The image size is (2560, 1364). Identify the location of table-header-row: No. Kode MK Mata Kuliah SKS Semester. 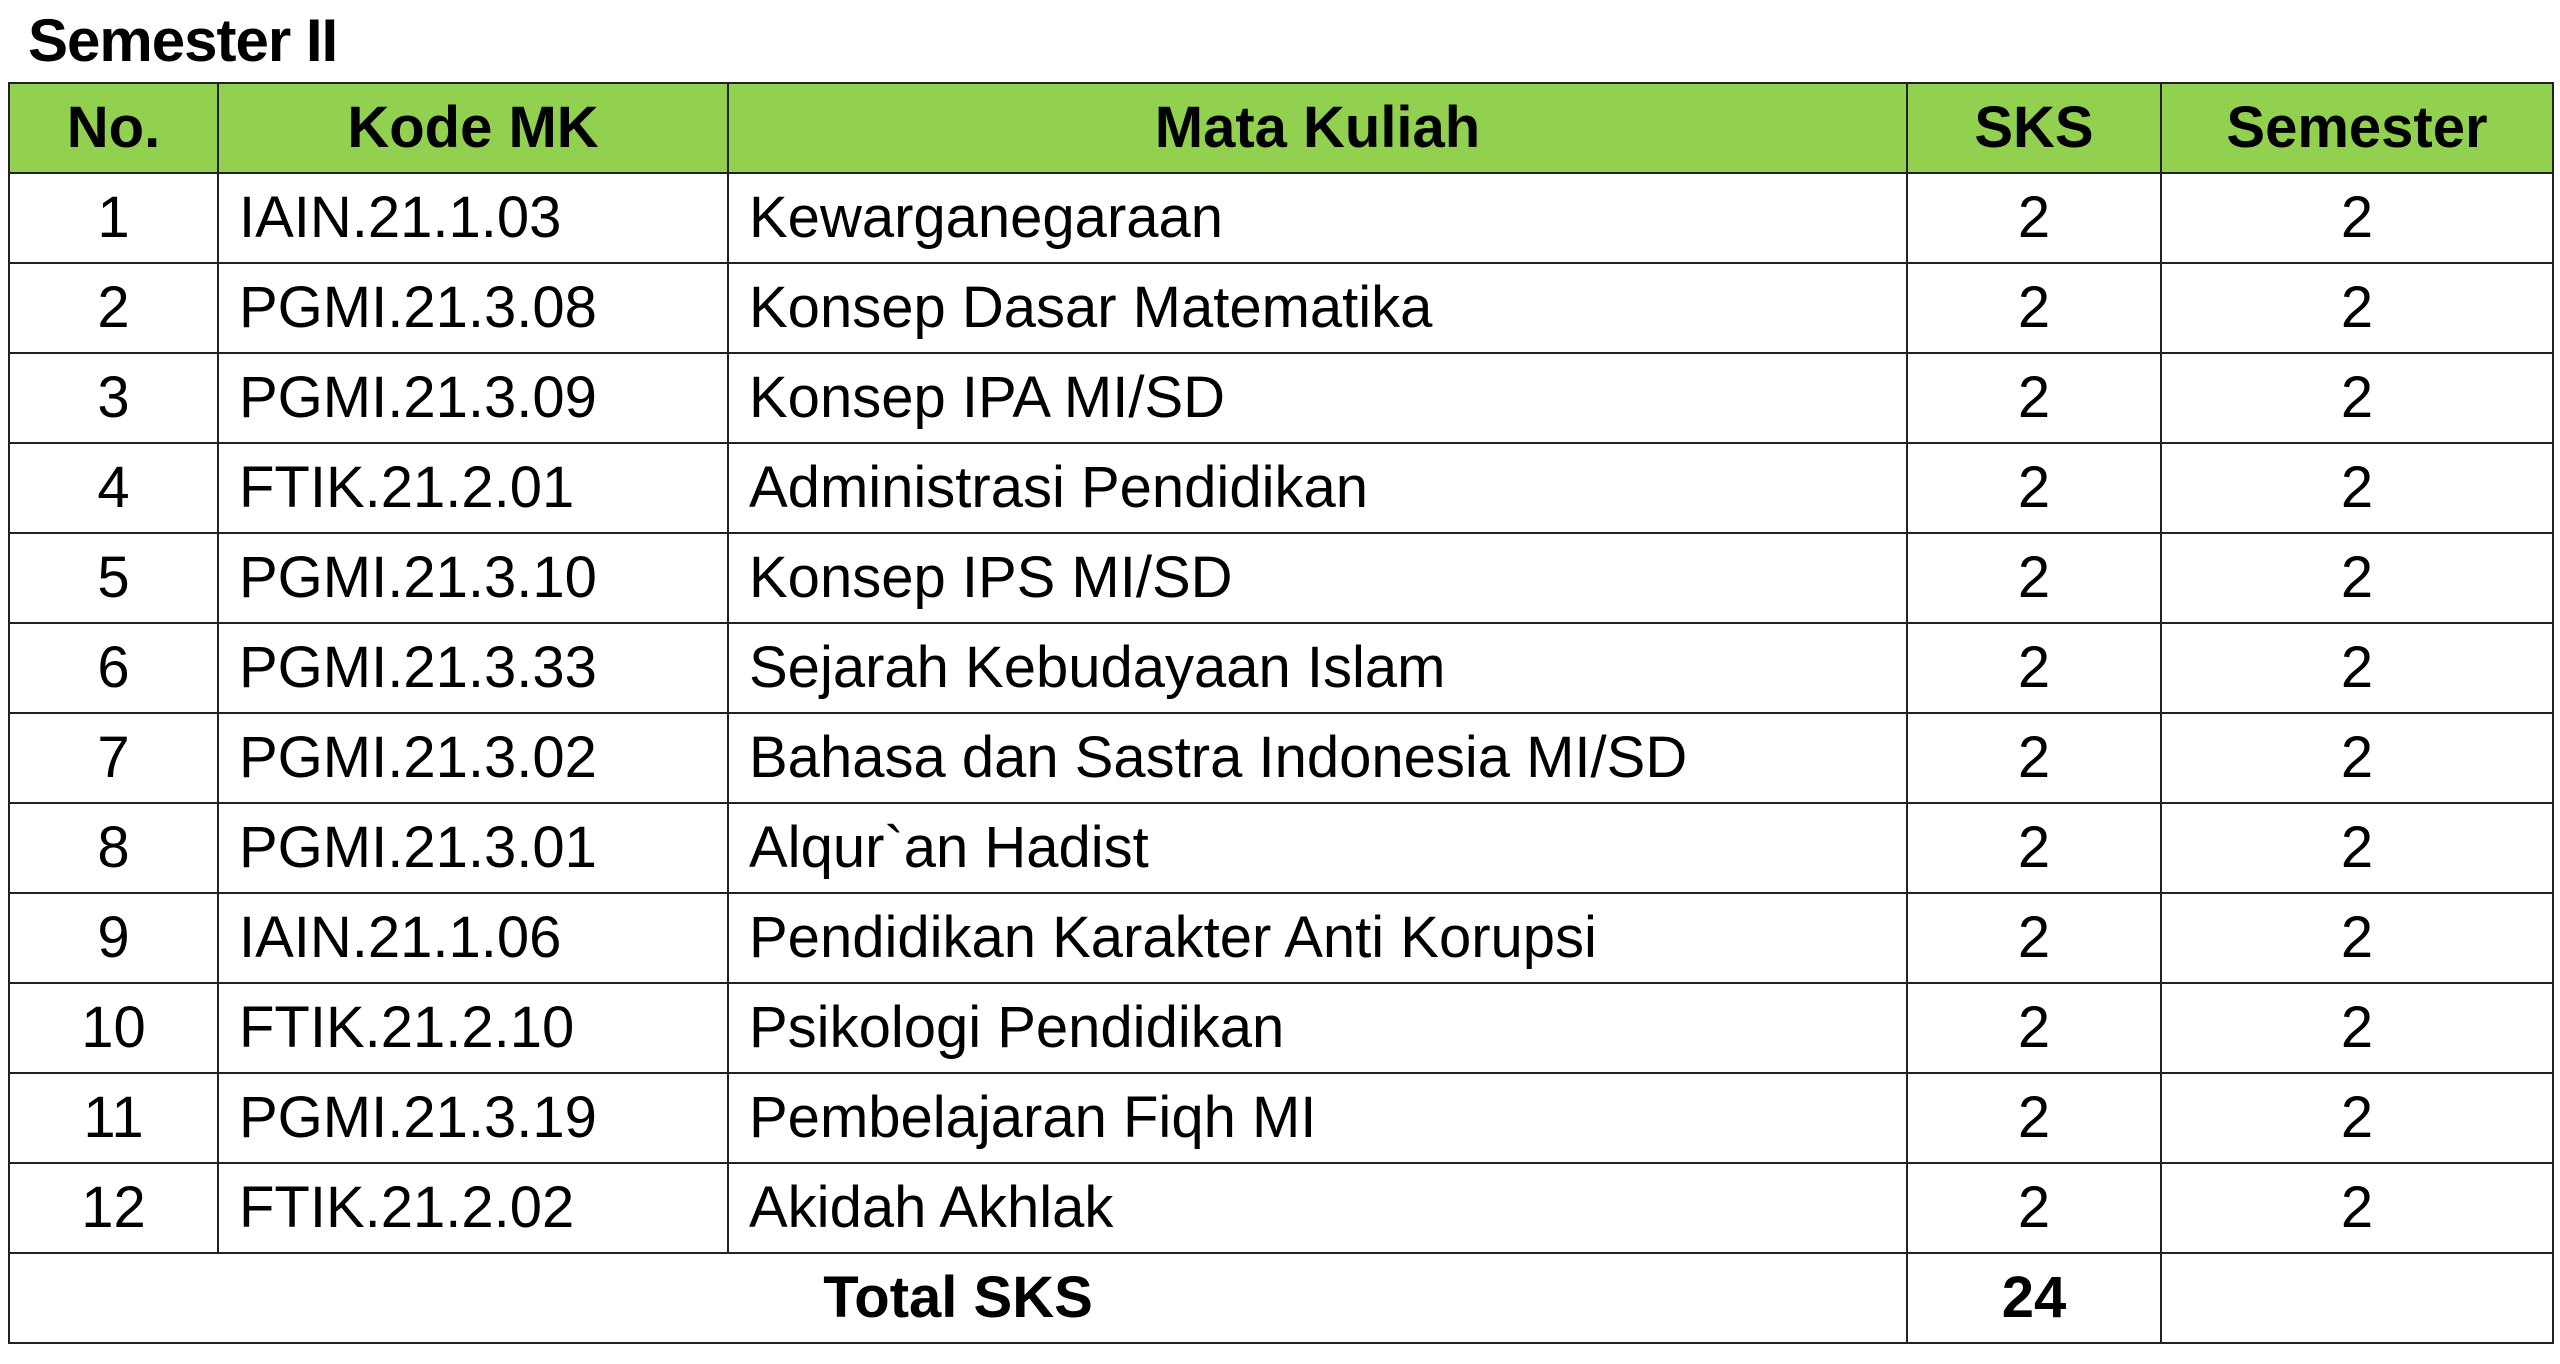
(1281, 128).